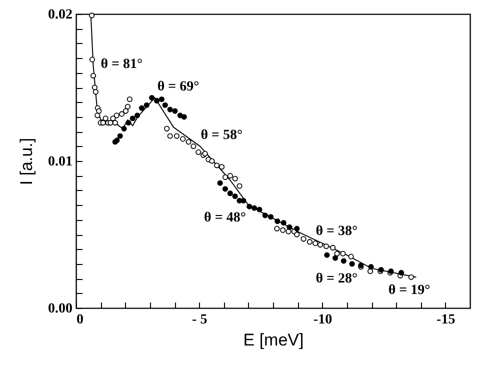  Describe the element at coordinates (225, 218) in the screenshot. I see `annotation: θ = 48°` at that location.